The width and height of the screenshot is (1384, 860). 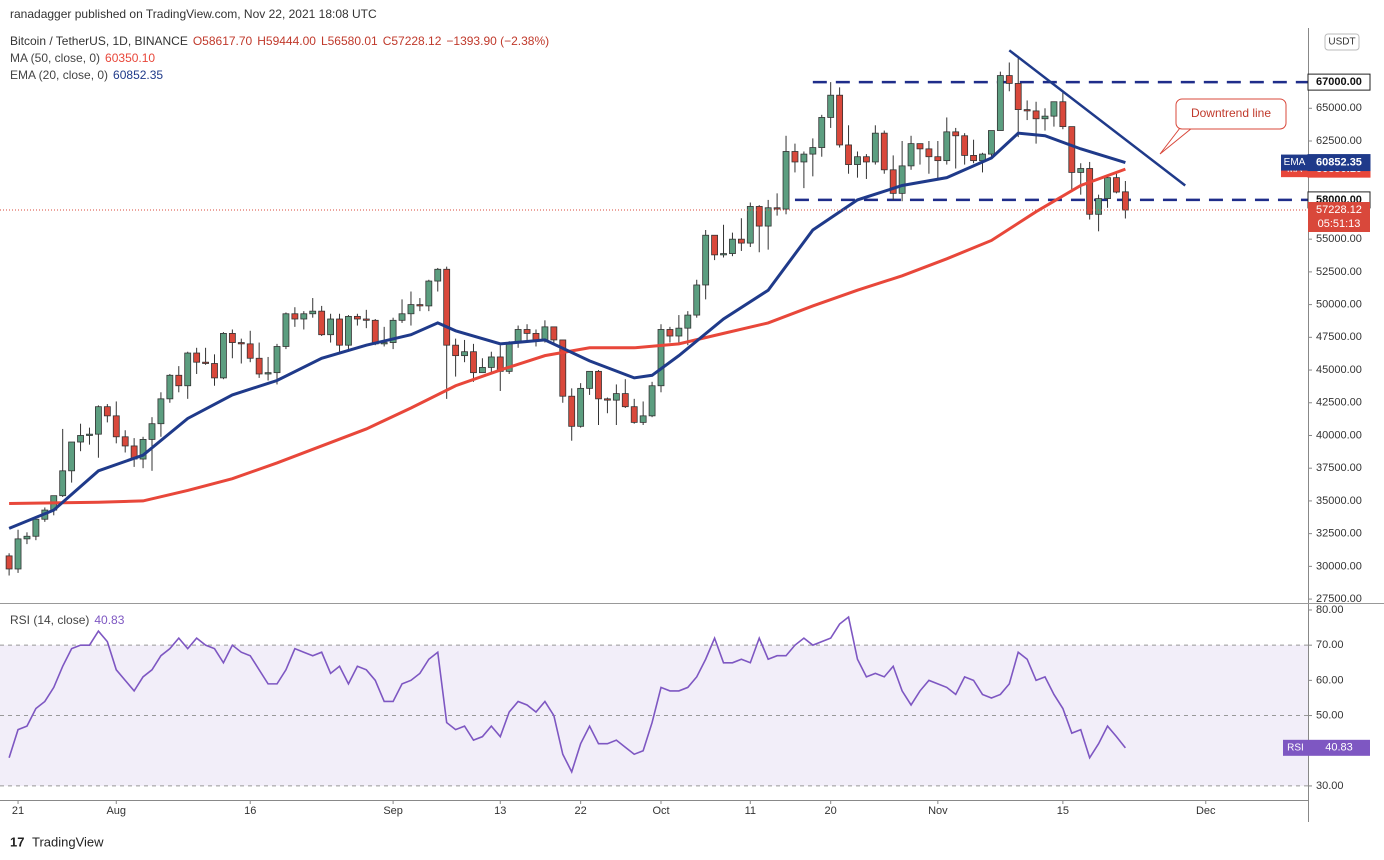 What do you see at coordinates (286, 41) in the screenshot?
I see `legend-high: H59444.00` at bounding box center [286, 41].